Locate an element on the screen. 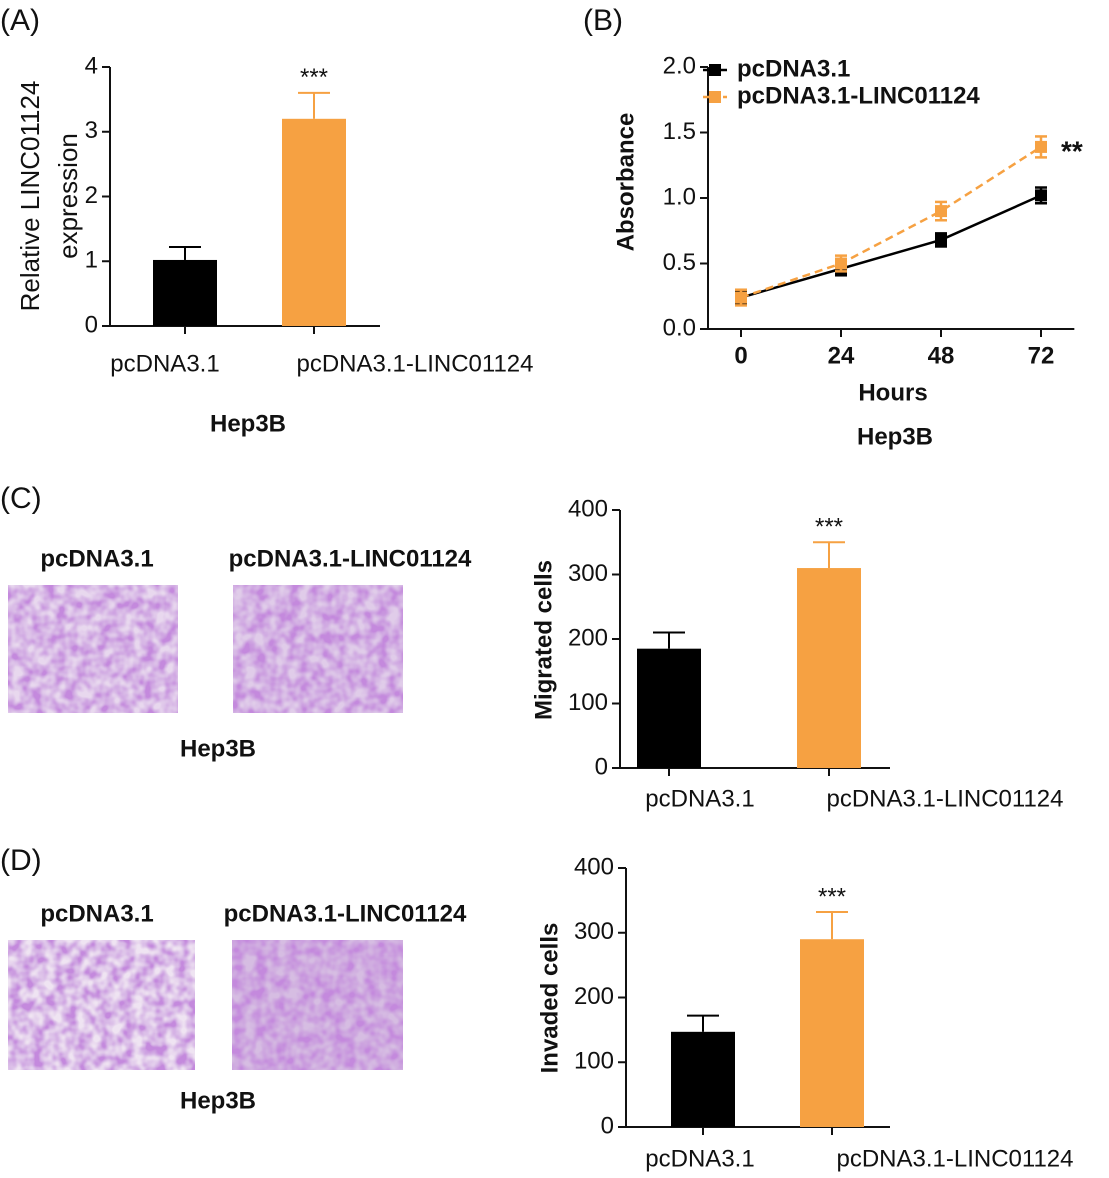 This screenshot has height=1178, width=1109. y-tick-label: 2.0 is located at coordinates (679, 65).